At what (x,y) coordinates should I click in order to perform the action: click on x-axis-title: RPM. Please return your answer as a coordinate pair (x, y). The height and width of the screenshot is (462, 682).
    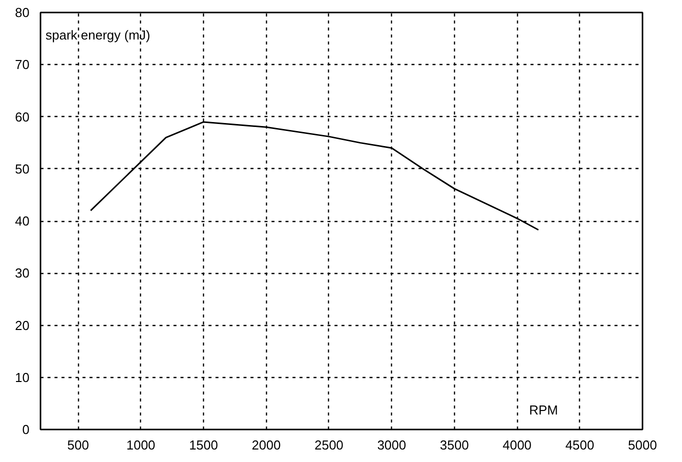
    Looking at the image, I should click on (543, 410).